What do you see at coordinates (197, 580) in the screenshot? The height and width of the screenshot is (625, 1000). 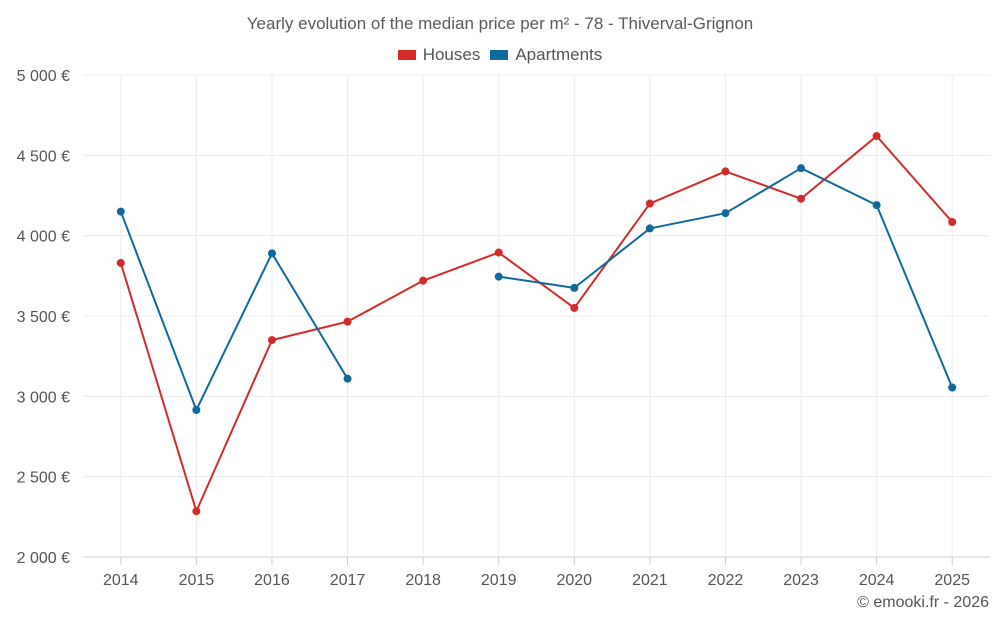 I see `x-tick-label: 2015` at bounding box center [197, 580].